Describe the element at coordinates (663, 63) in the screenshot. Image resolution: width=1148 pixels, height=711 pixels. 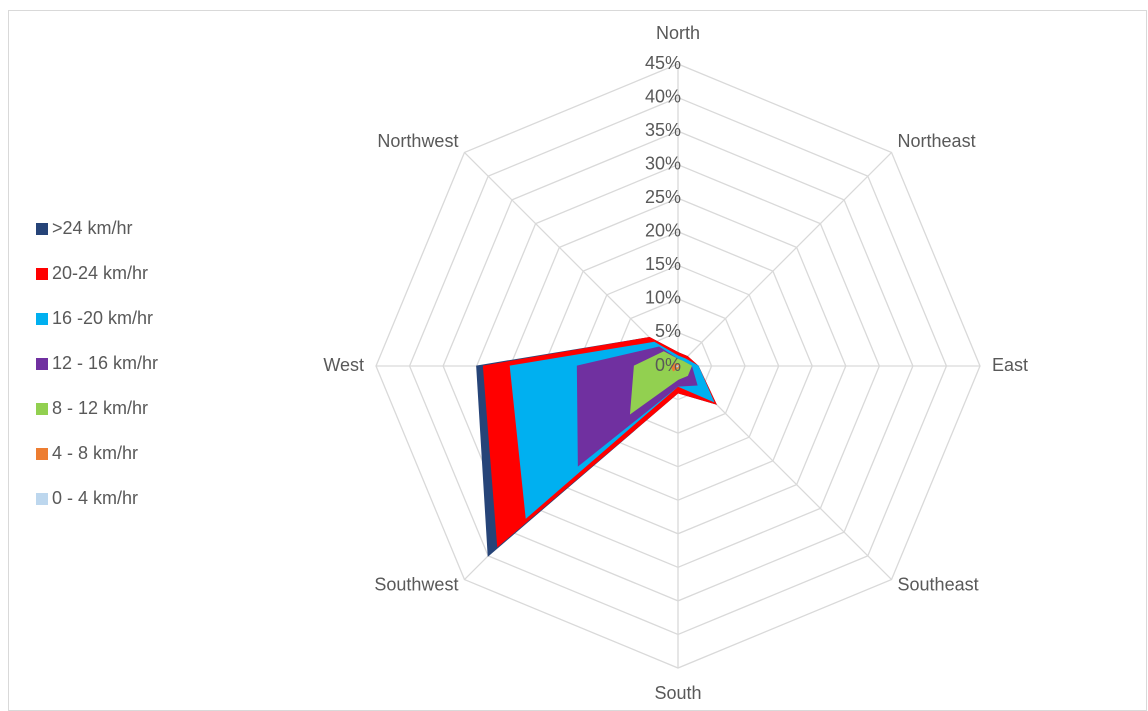
I see `tick-label: 45%` at that location.